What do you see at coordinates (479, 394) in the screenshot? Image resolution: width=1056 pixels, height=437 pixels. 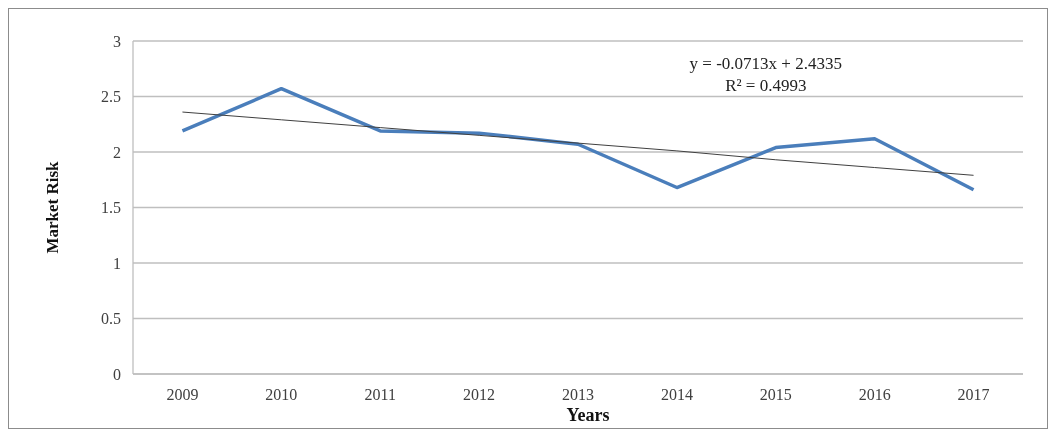 I see `x-tick-label: 2012` at bounding box center [479, 394].